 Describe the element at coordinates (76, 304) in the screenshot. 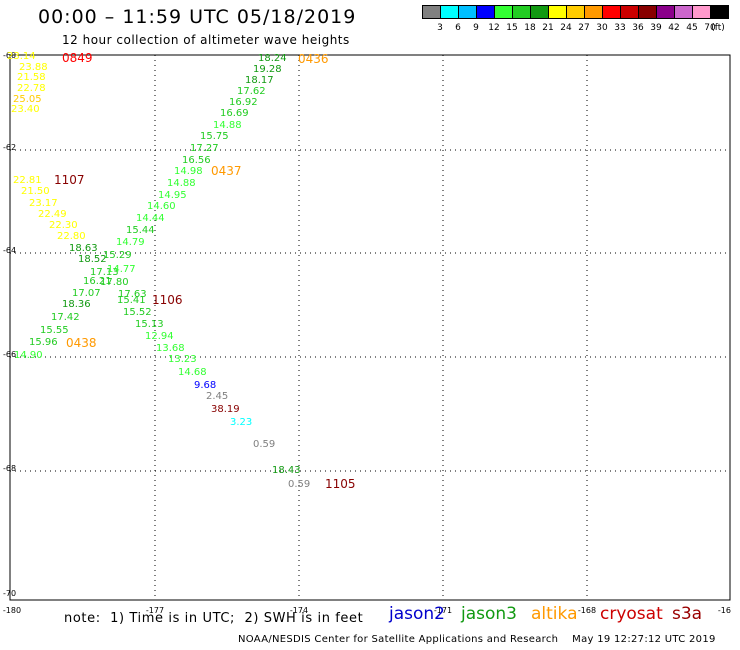

I see `wave-height-value: 18.36` at that location.